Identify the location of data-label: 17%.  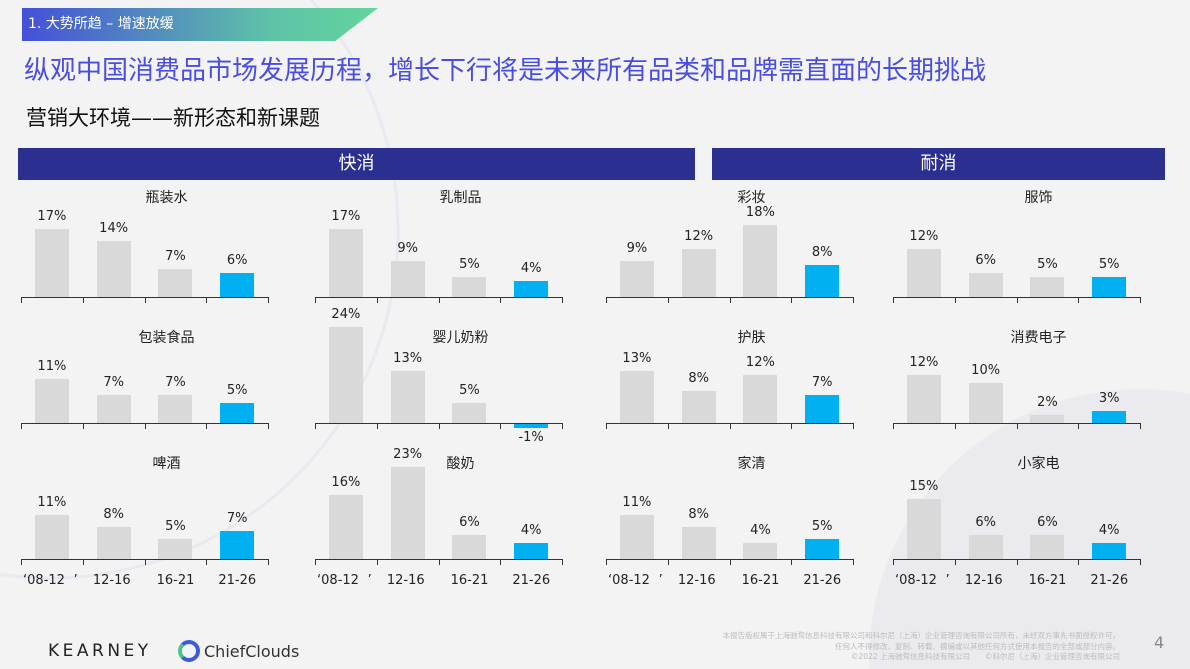
(346, 216).